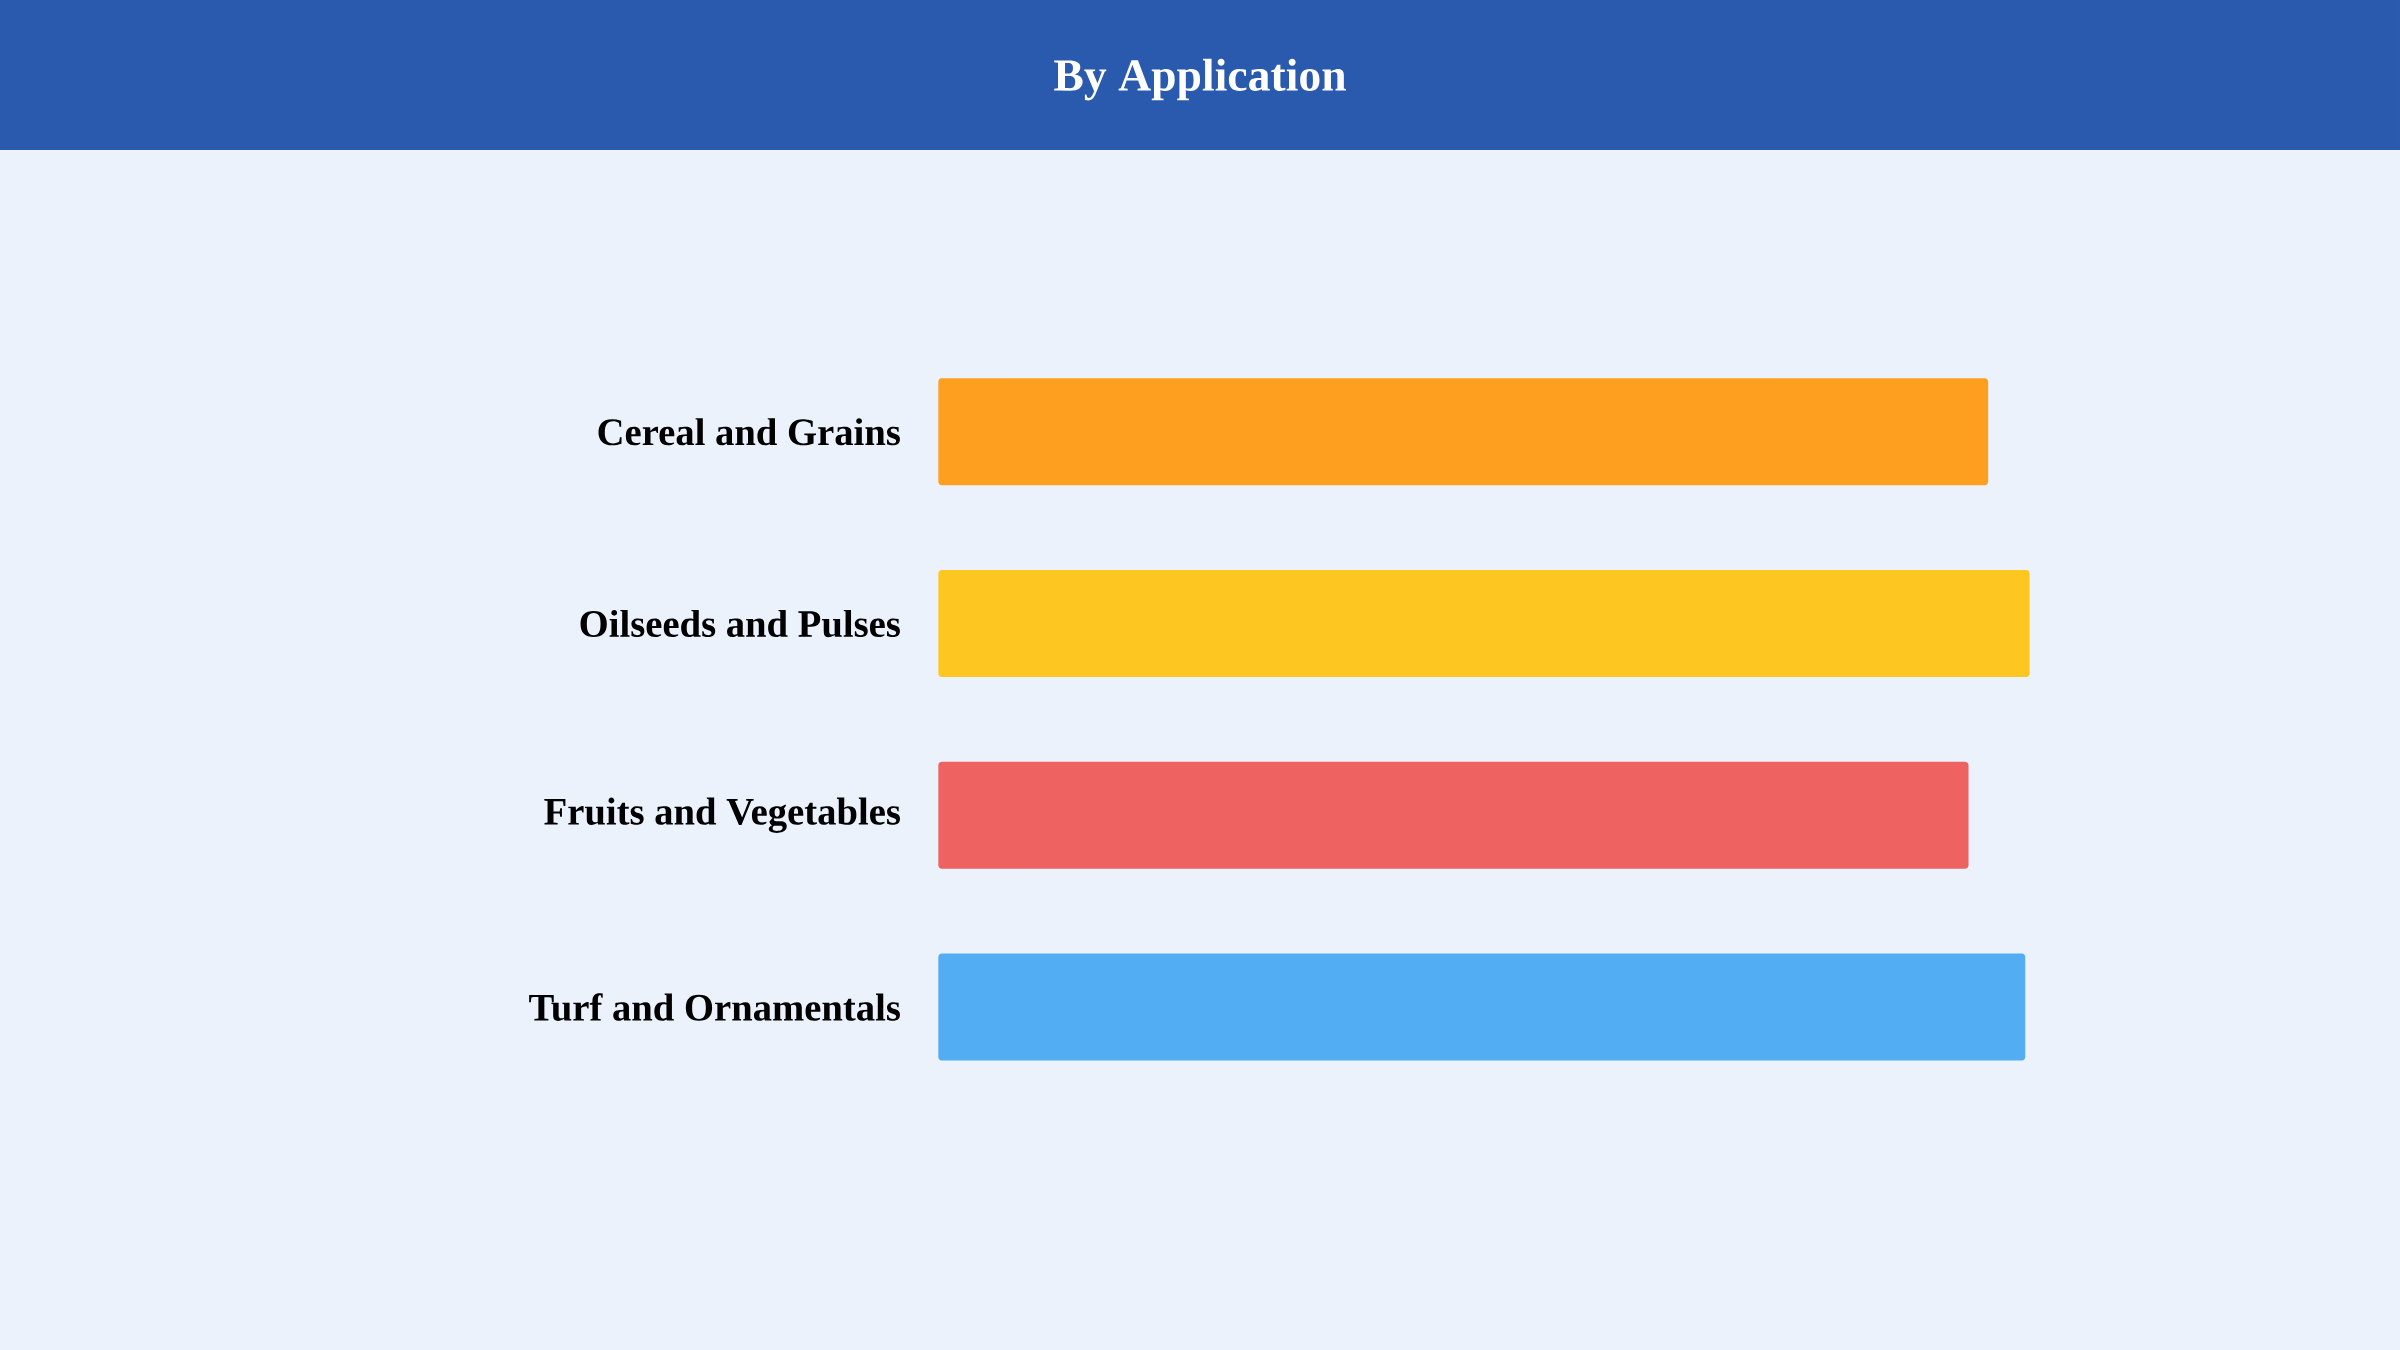 The width and height of the screenshot is (2400, 1350). What do you see at coordinates (714, 1007) in the screenshot?
I see `y-tick-label: Turf and Ornamentals` at bounding box center [714, 1007].